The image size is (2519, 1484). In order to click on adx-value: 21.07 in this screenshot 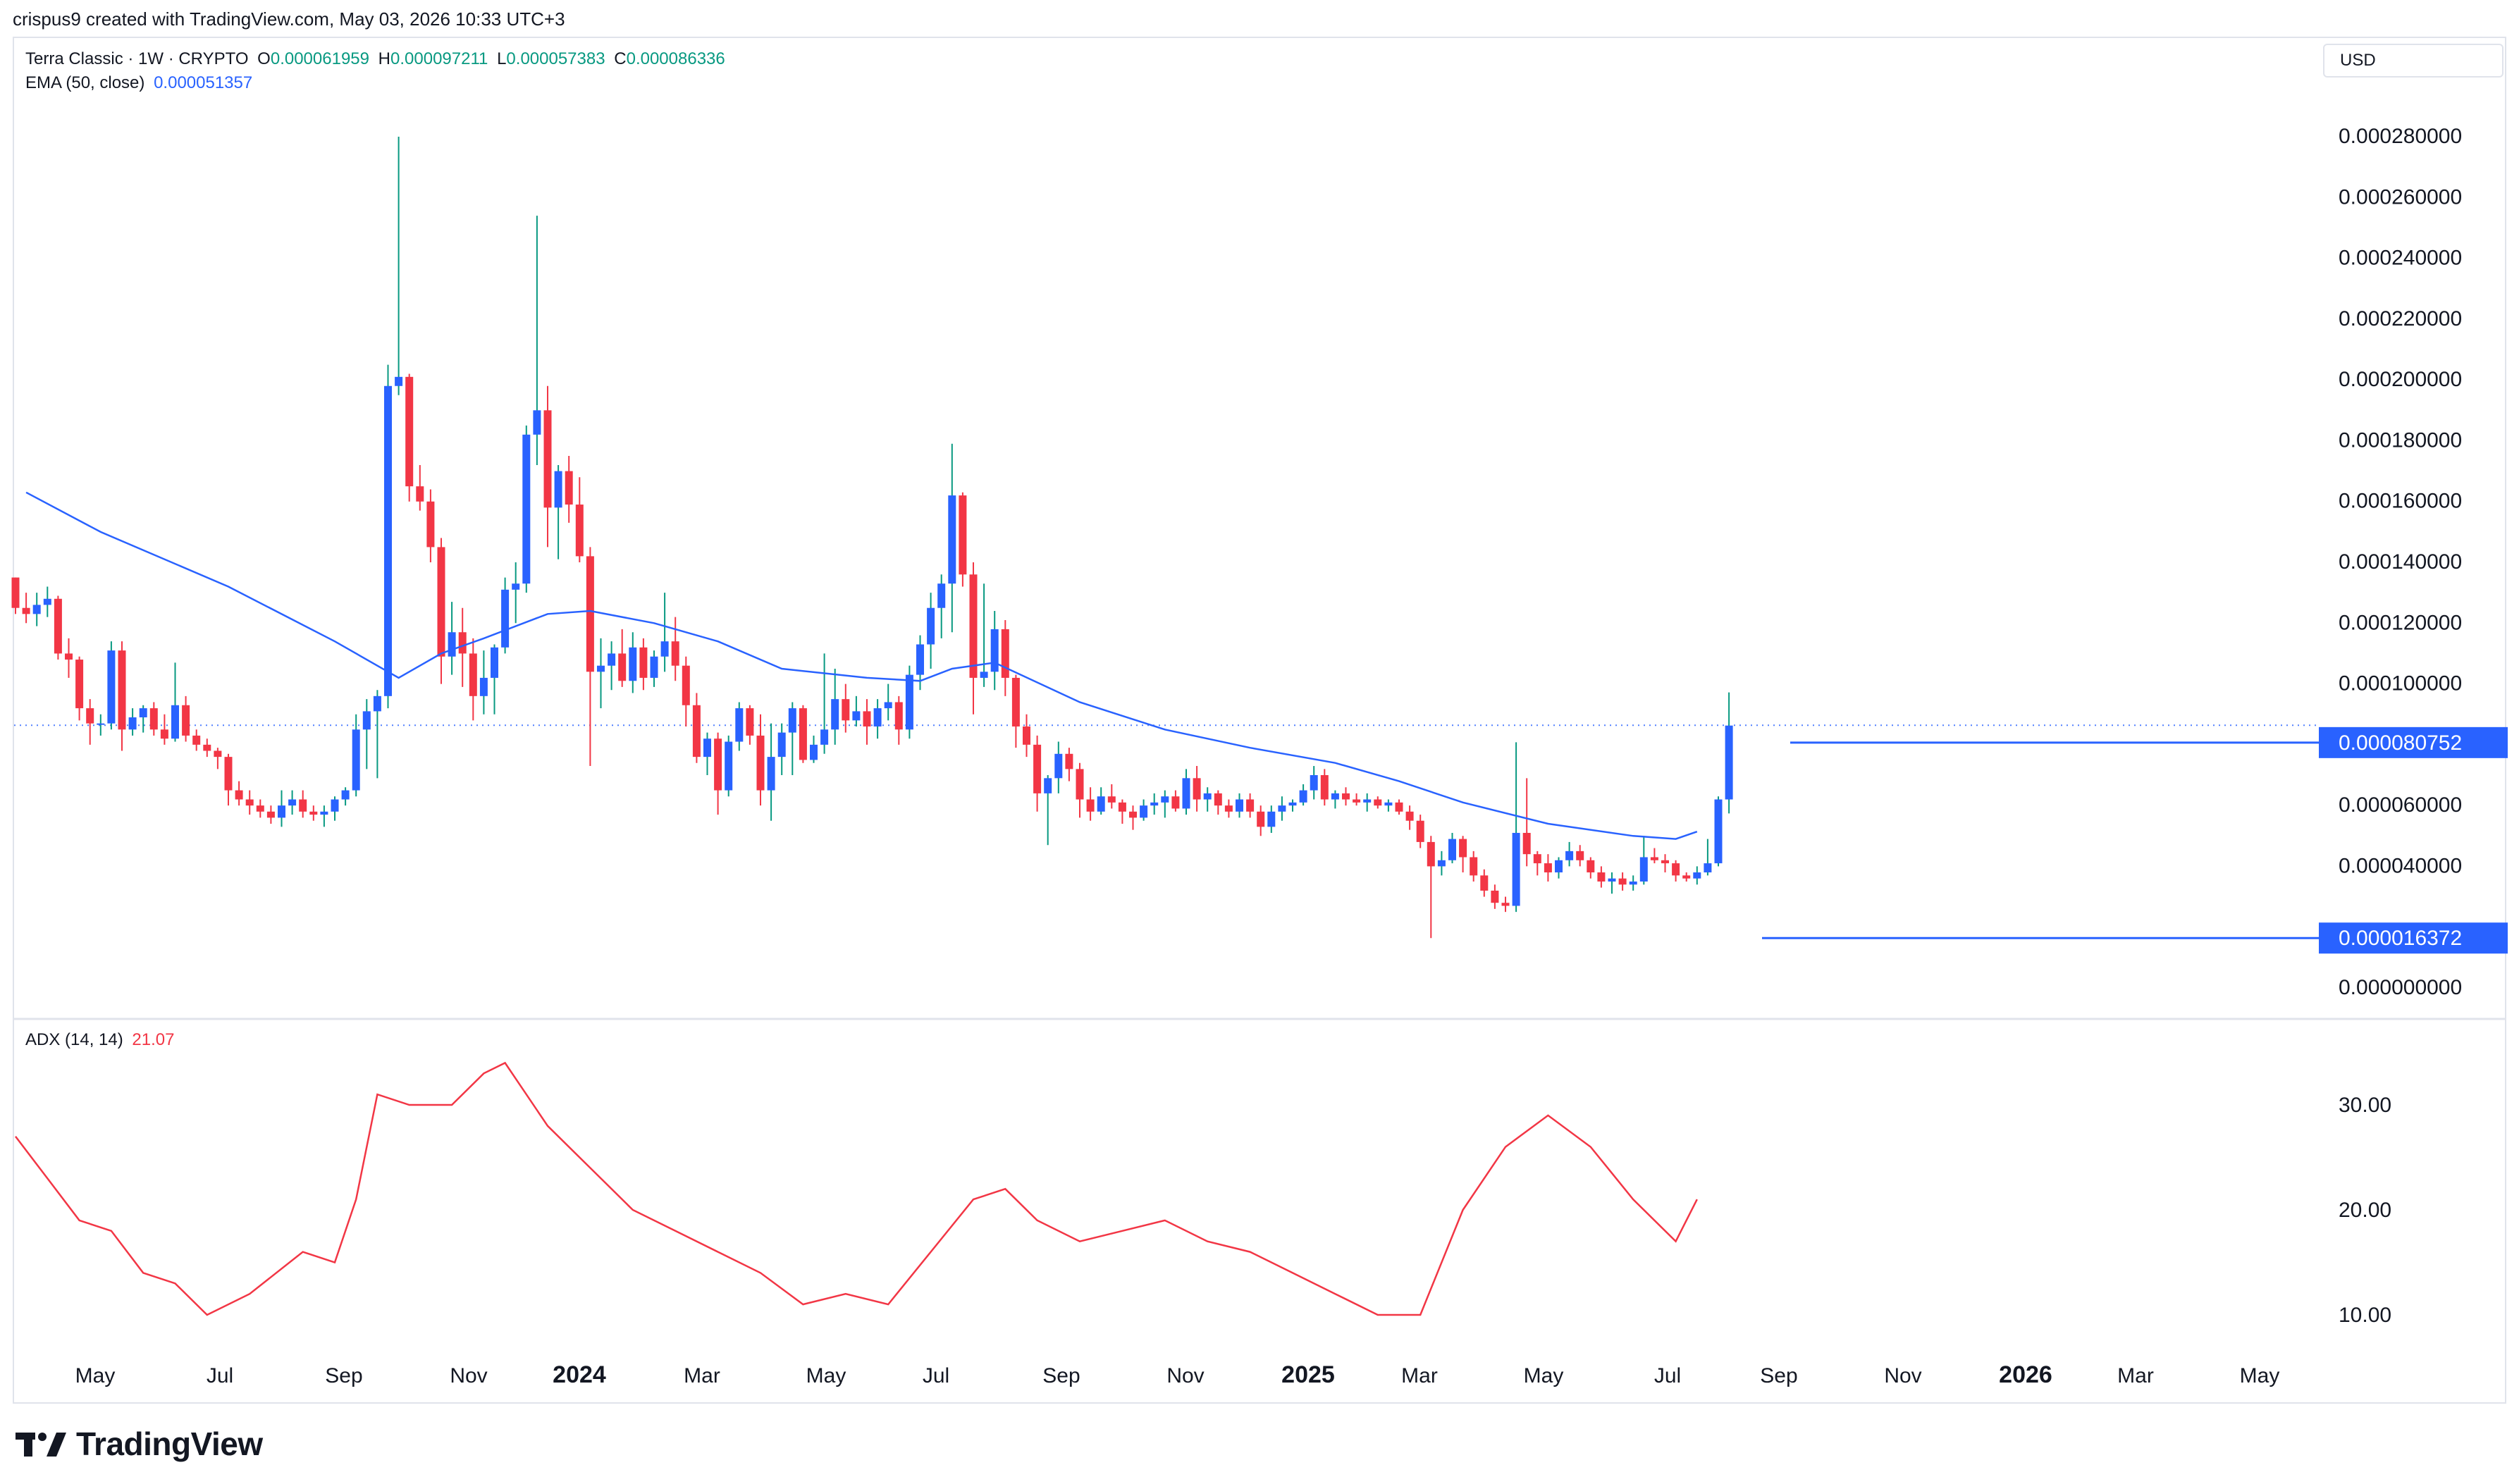, I will do `click(153, 1039)`.